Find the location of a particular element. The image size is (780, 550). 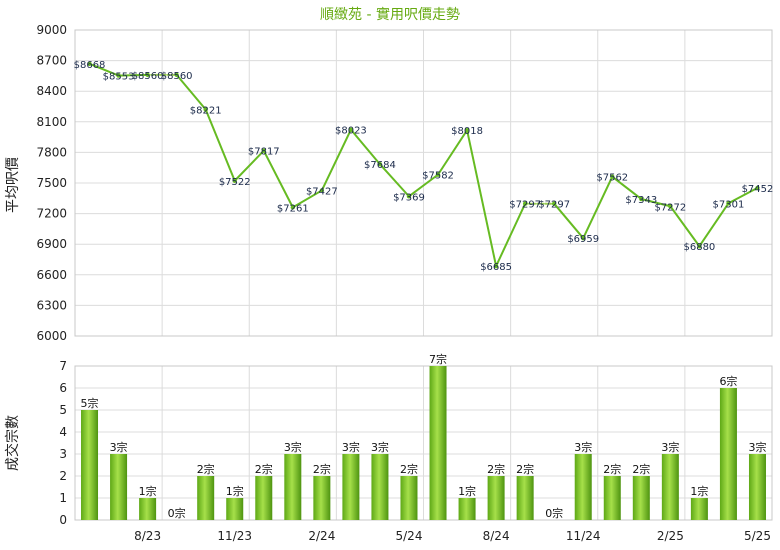

price-y-axis-label: 平均呎價 is located at coordinates (12, 185).